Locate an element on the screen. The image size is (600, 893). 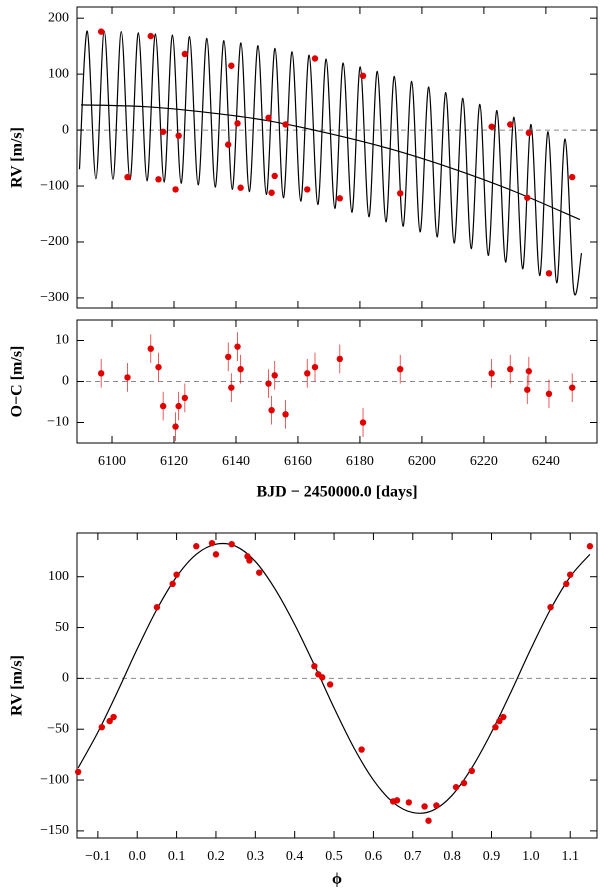
x-tick-label: 0.1 is located at coordinates (177, 856).